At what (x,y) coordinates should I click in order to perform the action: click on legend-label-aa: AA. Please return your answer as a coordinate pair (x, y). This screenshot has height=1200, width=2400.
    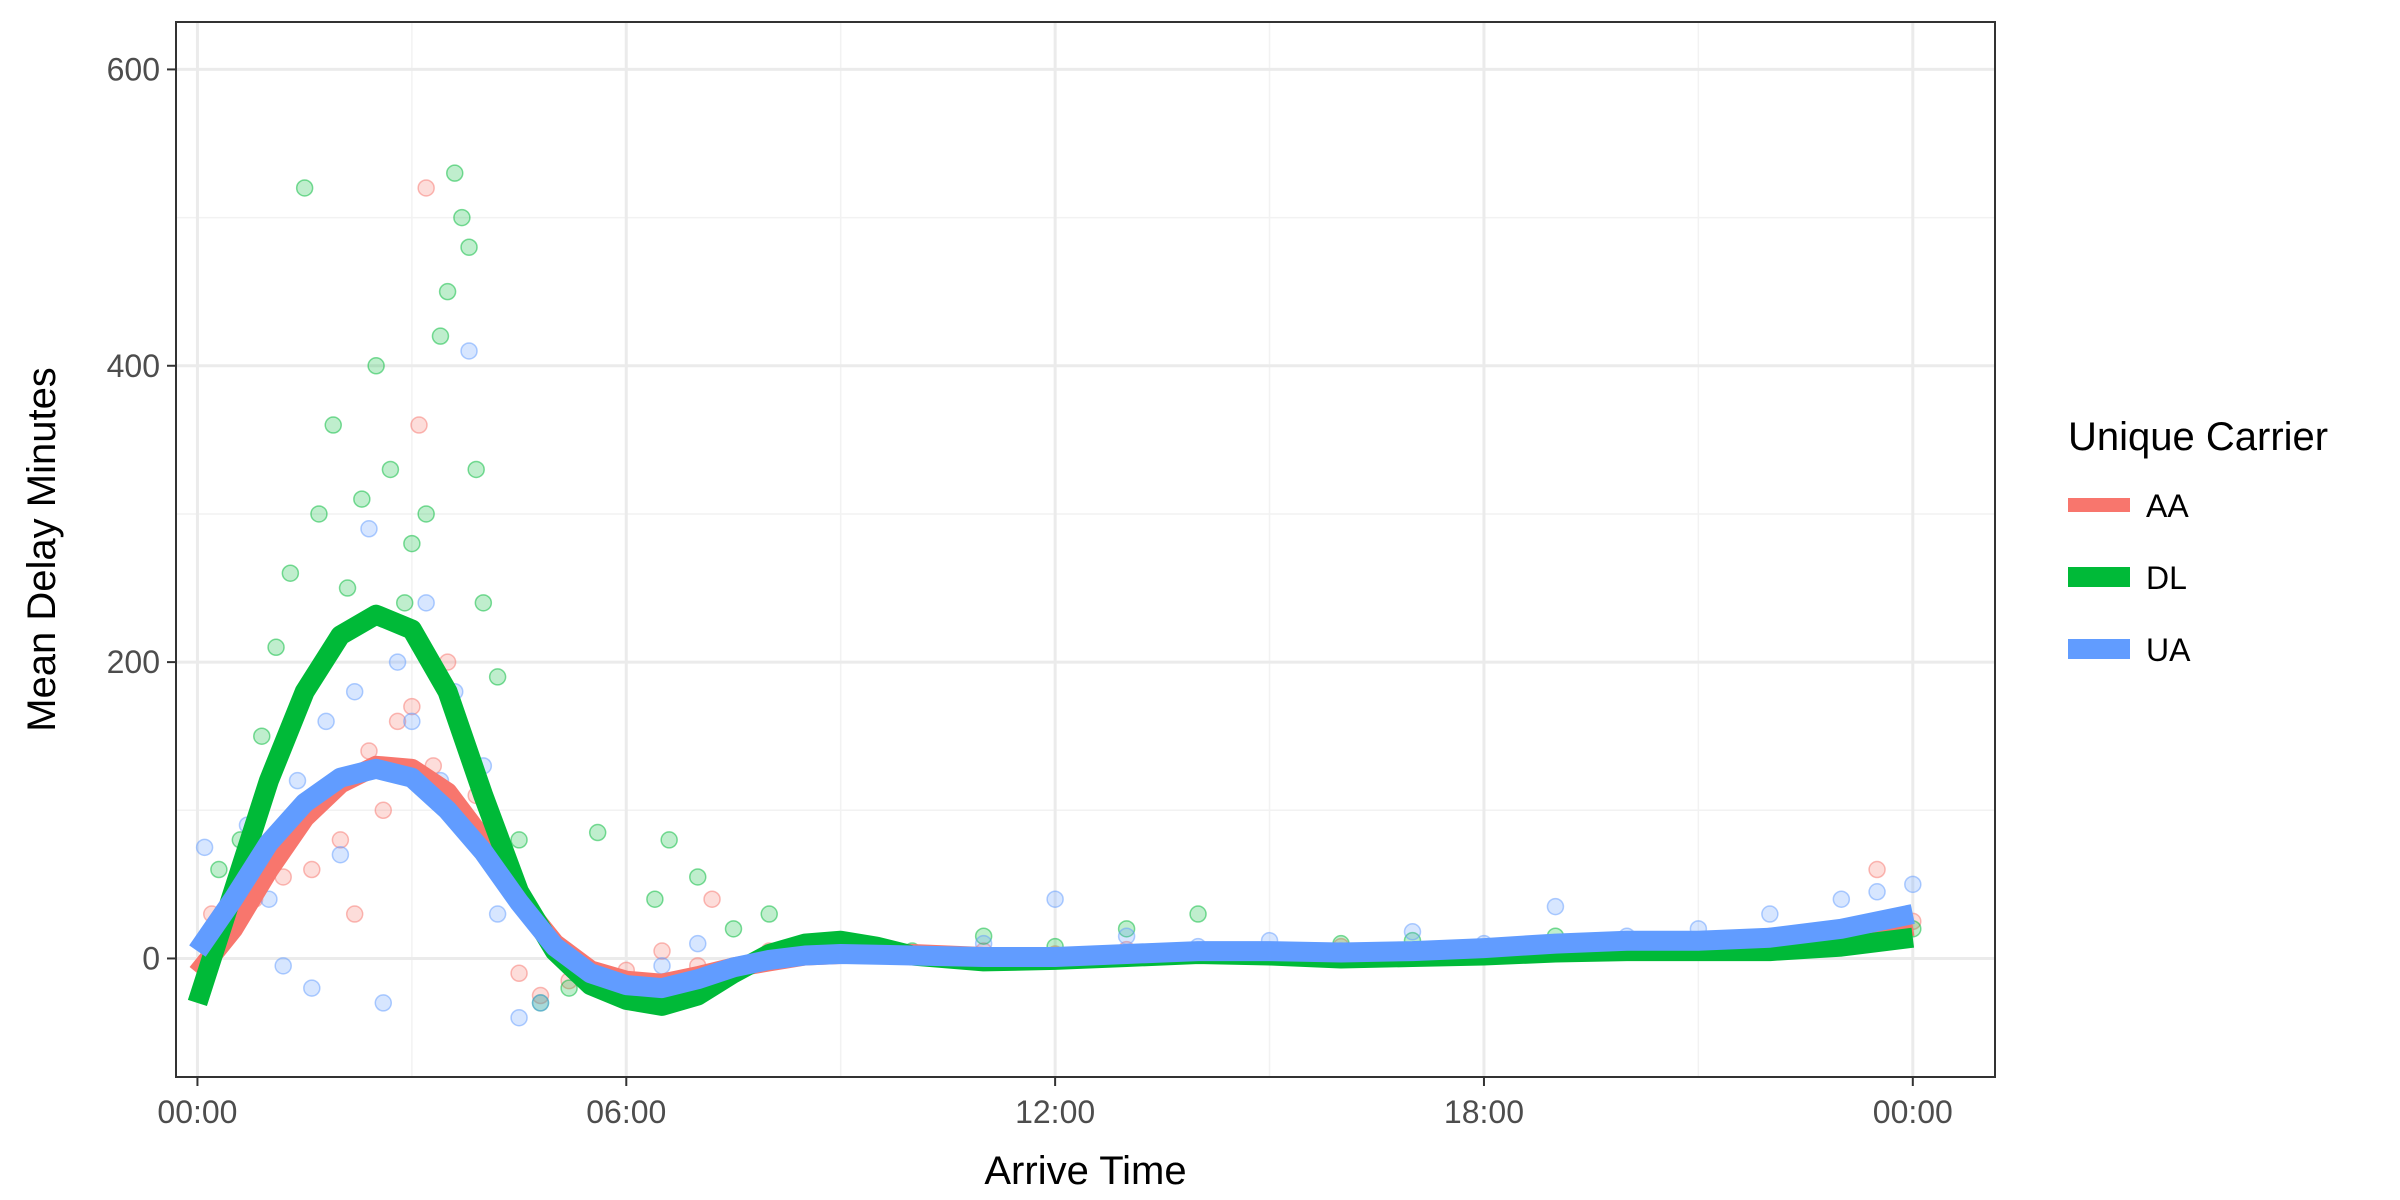
    Looking at the image, I should click on (2167, 506).